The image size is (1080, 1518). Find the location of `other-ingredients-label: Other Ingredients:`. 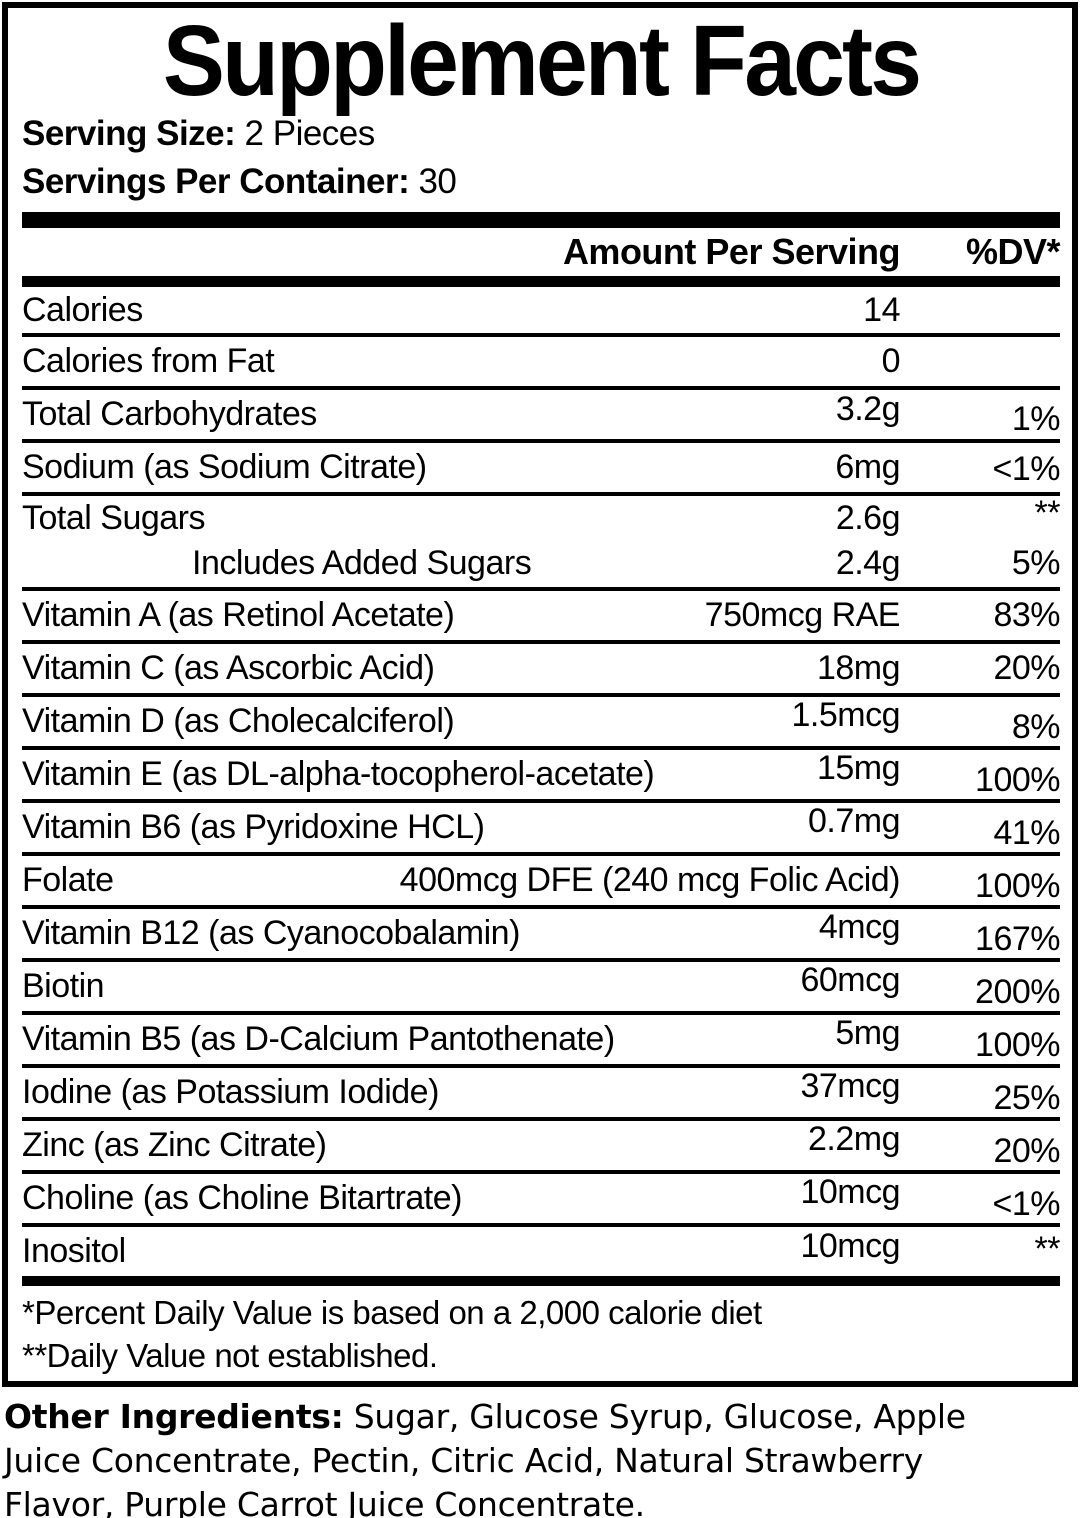

other-ingredients-label: Other Ingredients: is located at coordinates (174, 1416).